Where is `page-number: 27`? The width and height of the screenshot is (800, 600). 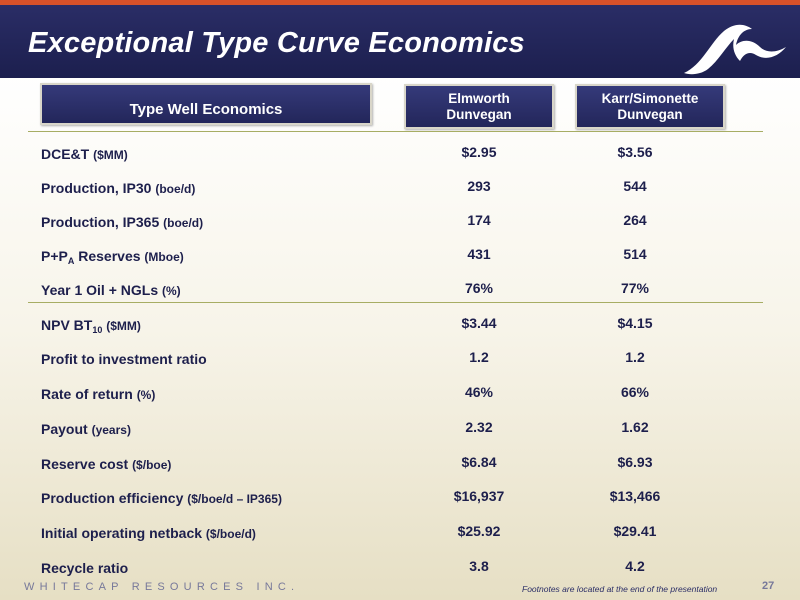
page-number: 27 is located at coordinates (768, 586).